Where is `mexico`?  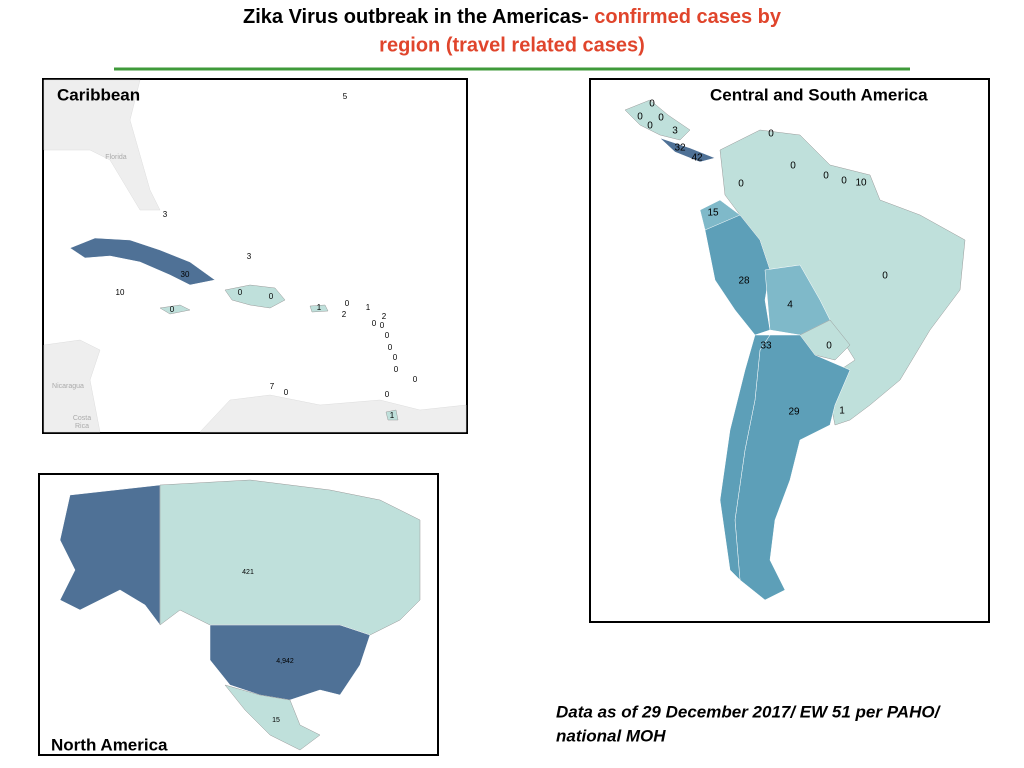 mexico is located at coordinates (272, 717).